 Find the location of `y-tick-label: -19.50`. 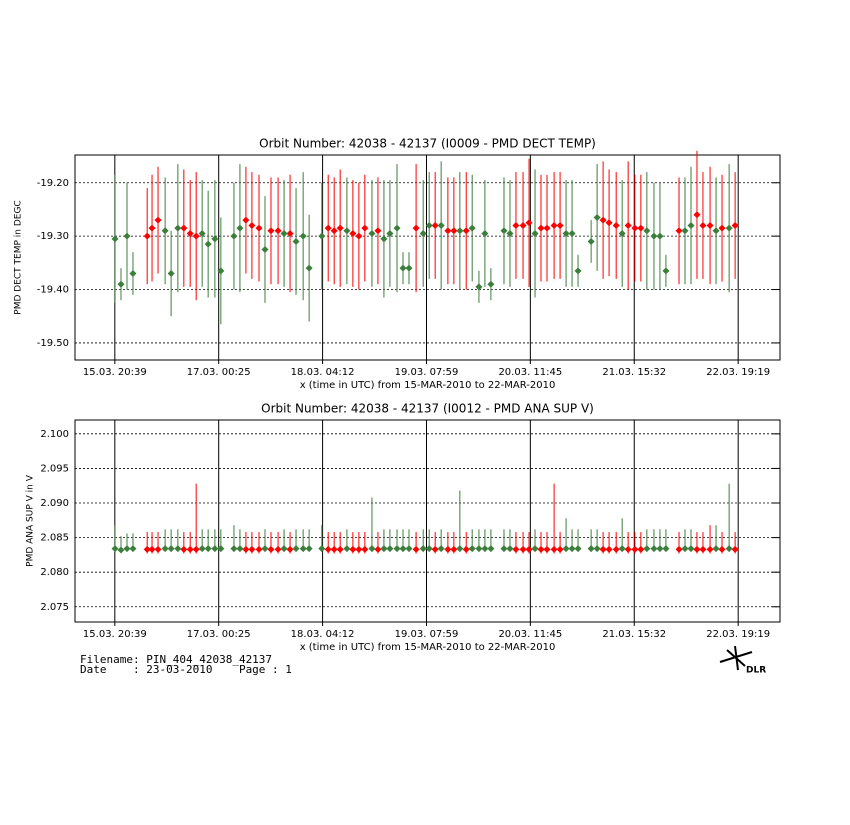

y-tick-label: -19.50 is located at coordinates (53, 343).